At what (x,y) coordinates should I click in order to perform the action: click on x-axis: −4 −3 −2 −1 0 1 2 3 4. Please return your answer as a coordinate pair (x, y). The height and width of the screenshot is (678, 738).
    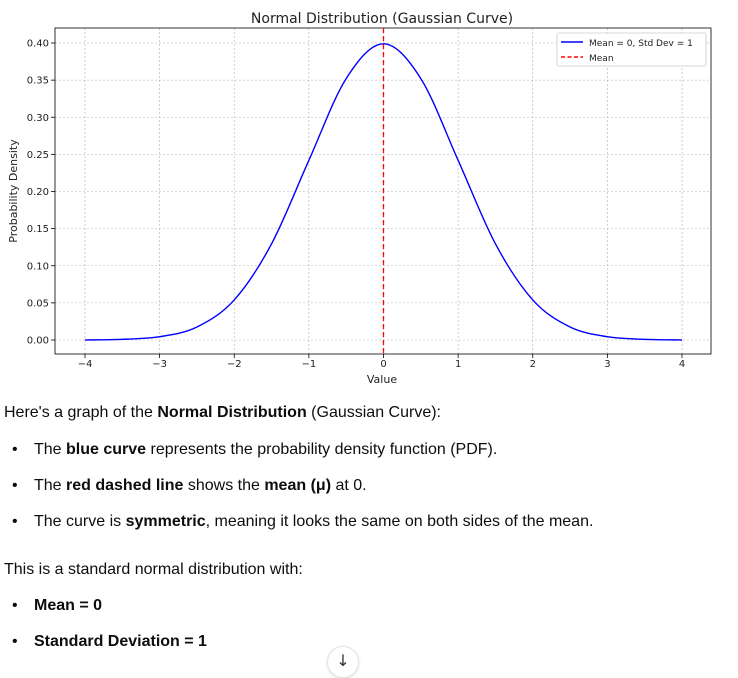
    Looking at the image, I should click on (381, 362).